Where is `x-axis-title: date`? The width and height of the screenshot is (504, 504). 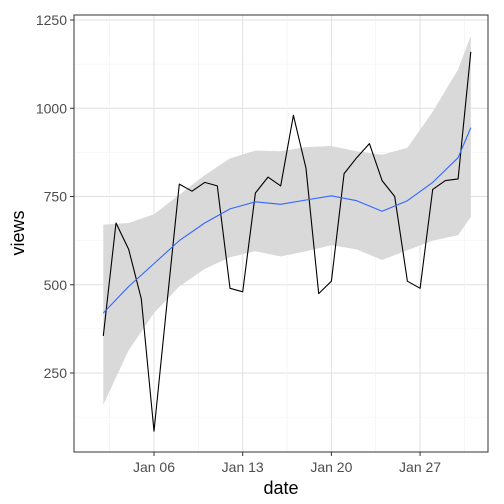 x-axis-title: date is located at coordinates (280, 488).